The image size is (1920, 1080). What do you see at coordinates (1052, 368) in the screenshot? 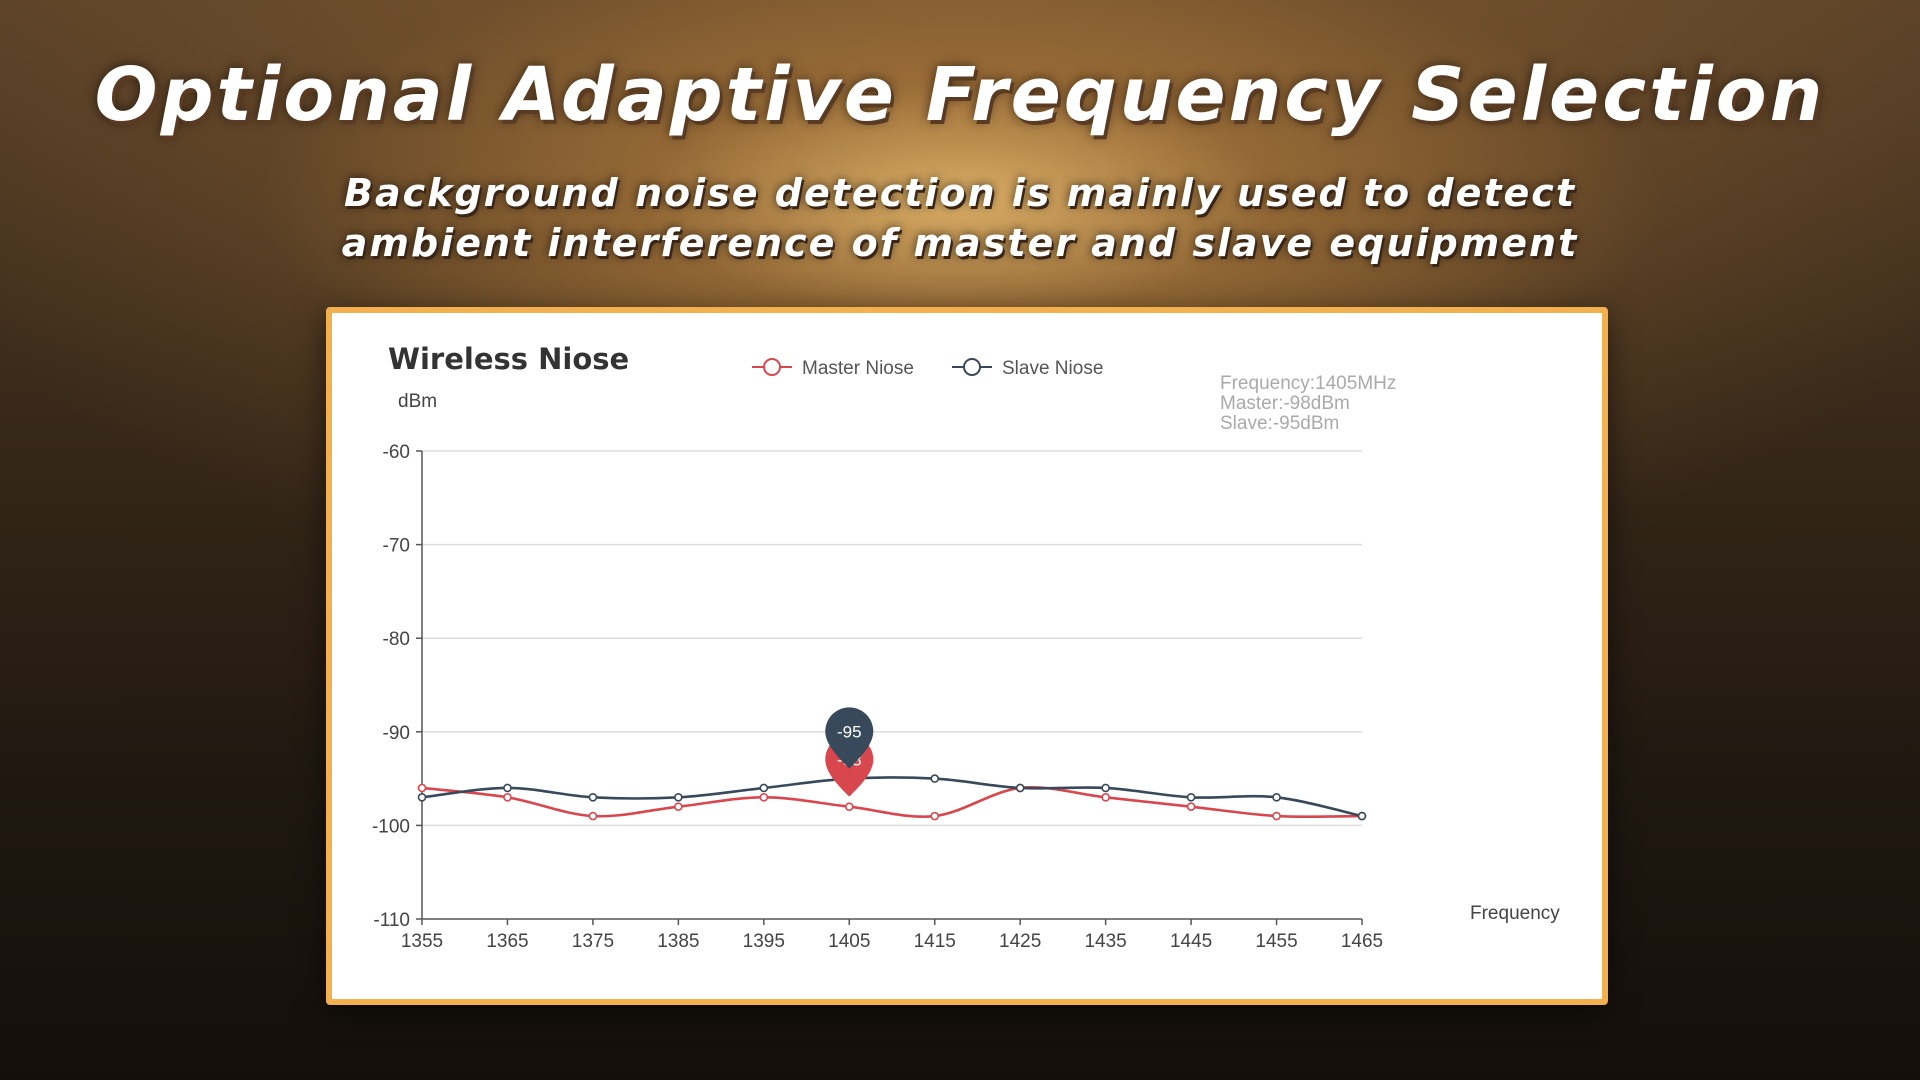
I see `legend-label-slave: Slave Niose` at bounding box center [1052, 368].